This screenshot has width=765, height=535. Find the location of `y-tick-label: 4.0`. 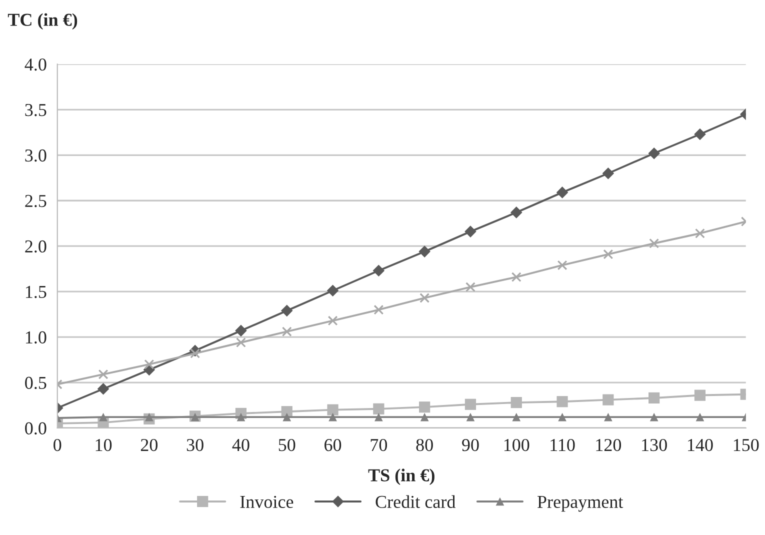

y-tick-label: 4.0 is located at coordinates (35, 64).